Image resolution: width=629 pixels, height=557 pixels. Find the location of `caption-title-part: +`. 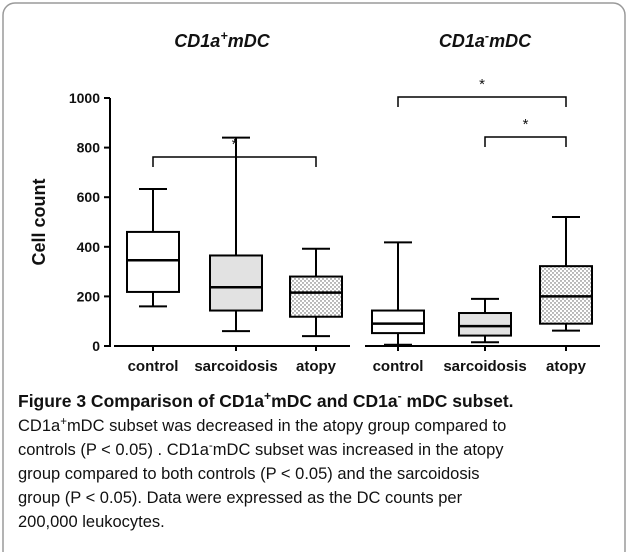

caption-title-part: + is located at coordinates (267, 396).